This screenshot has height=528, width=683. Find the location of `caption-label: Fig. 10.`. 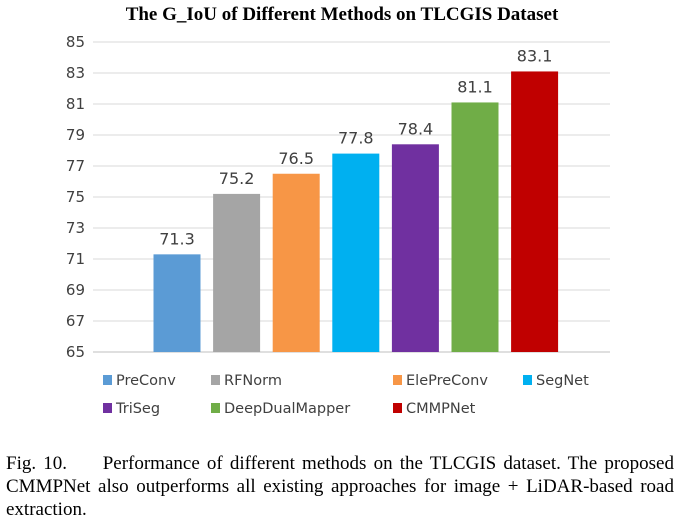

caption-label: Fig. 10. is located at coordinates (36, 463).